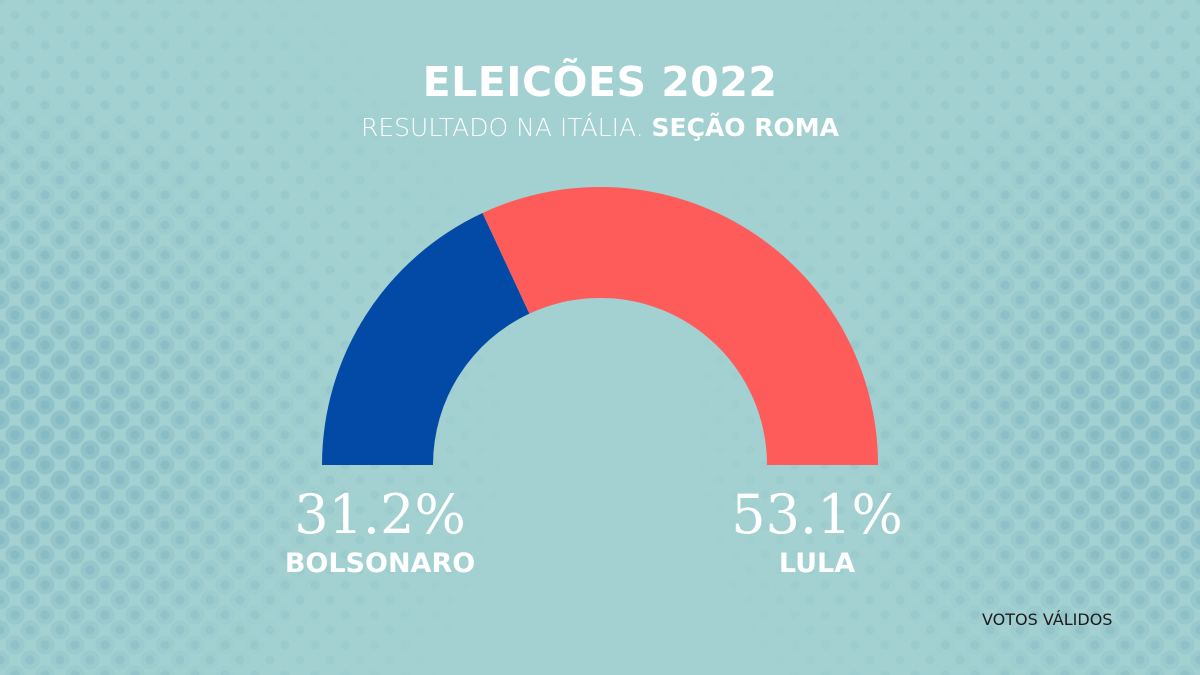  What do you see at coordinates (380, 563) in the screenshot?
I see `bolsonaro-label: BOLSONARO` at bounding box center [380, 563].